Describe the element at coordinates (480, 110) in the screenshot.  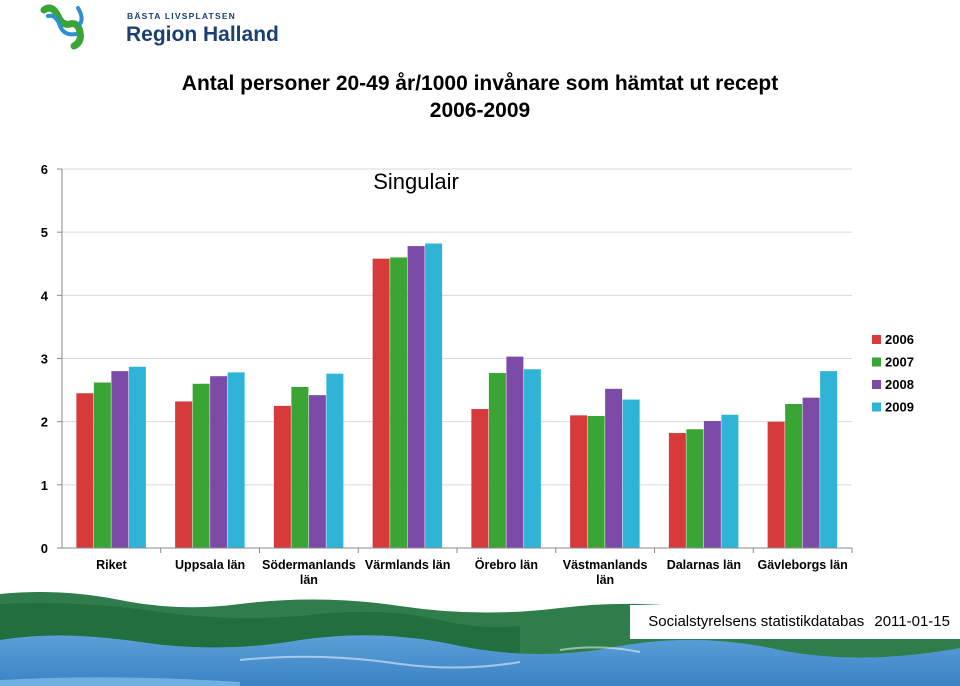
I see `title-line-2: 2006-2009` at that location.